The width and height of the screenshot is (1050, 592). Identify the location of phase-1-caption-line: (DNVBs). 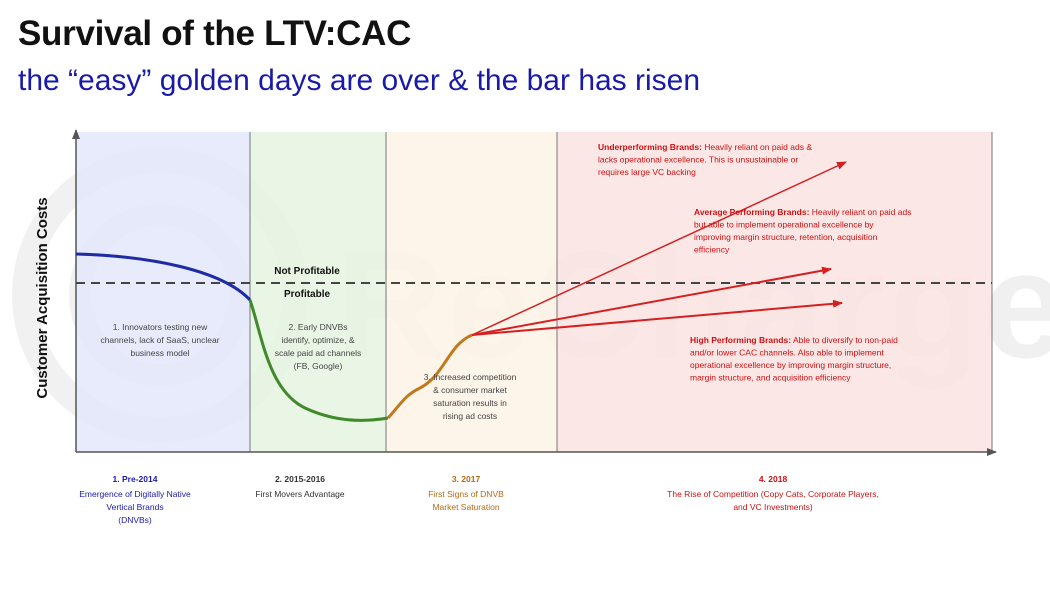
(135, 520).